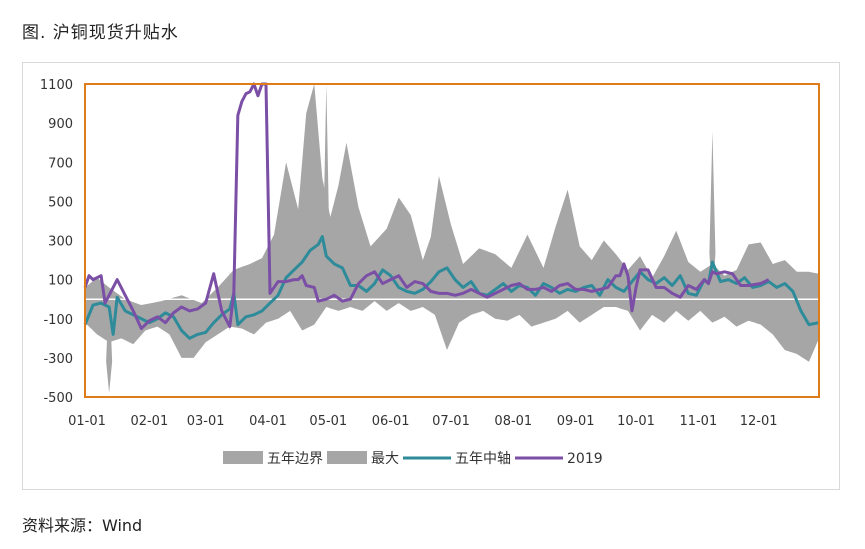  What do you see at coordinates (58, 320) in the screenshot?
I see `y-tick-label: -100` at bounding box center [58, 320].